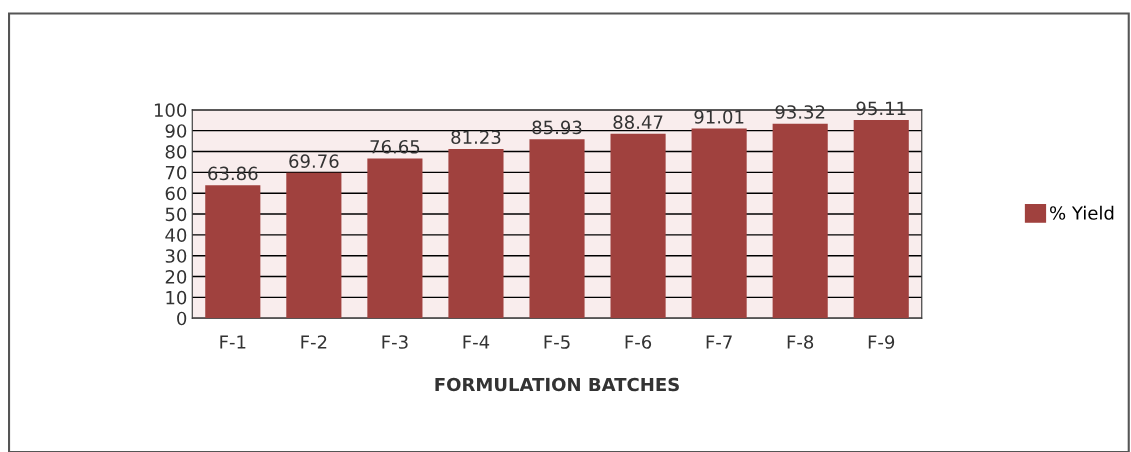 The height and width of the screenshot is (452, 1131). Describe the element at coordinates (176, 151) in the screenshot. I see `y-tick-label: 80` at that location.